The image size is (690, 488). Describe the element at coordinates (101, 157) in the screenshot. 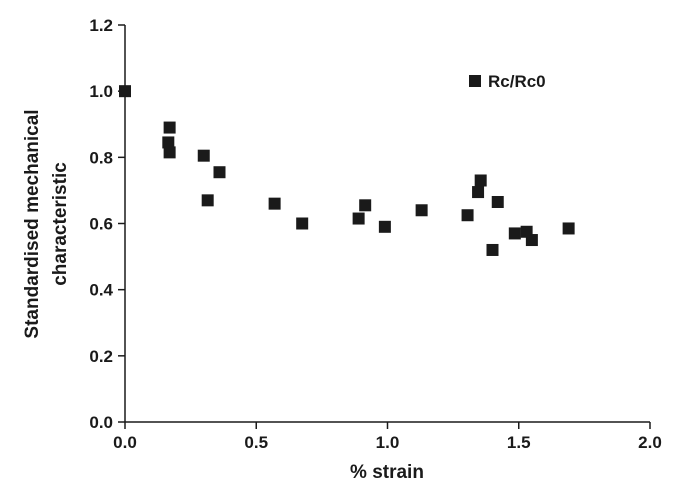

I see `y-tick-label: 0.8` at that location.